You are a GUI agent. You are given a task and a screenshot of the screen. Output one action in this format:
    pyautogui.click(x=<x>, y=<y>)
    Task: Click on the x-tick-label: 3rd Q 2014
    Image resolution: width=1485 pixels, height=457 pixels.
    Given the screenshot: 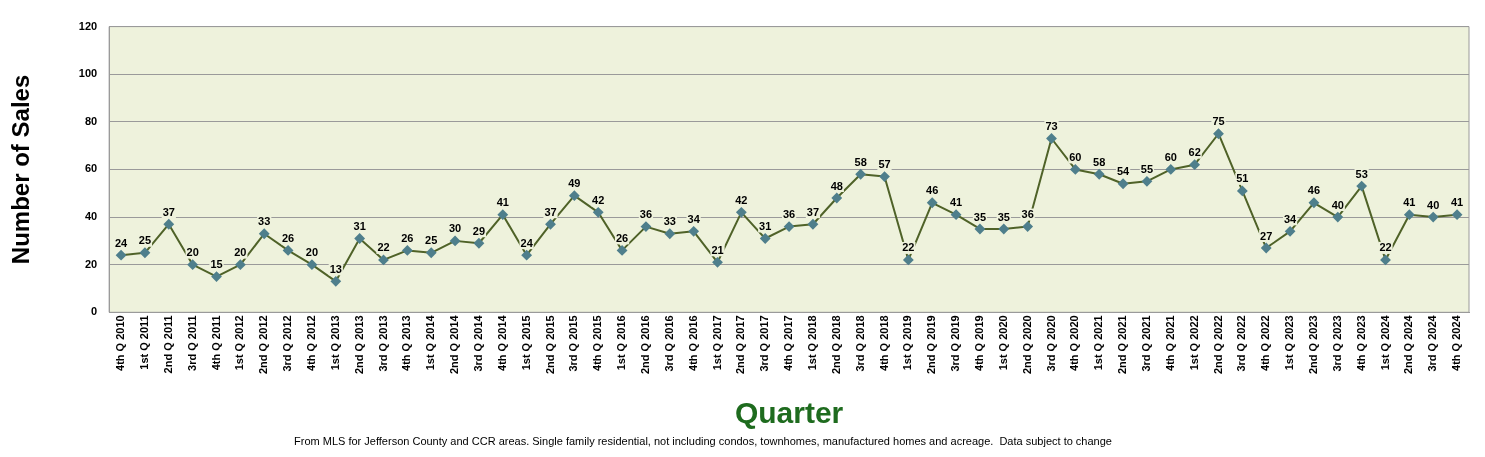 What is the action you would take?
    pyautogui.click(x=477, y=343)
    